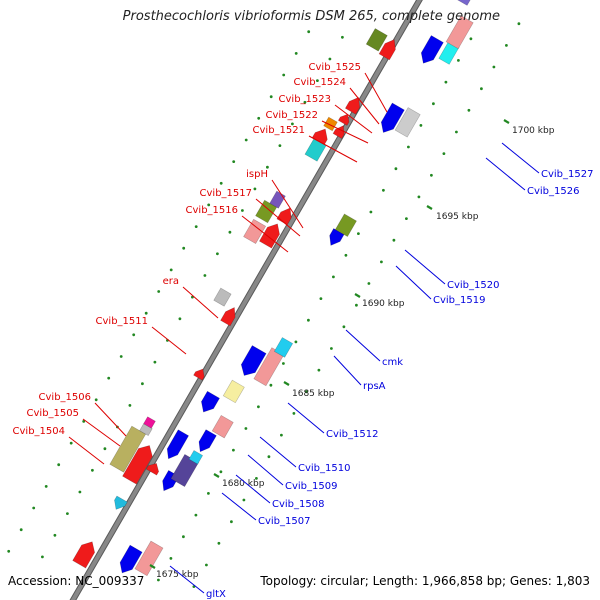  I want to click on gene-feature-cvib-1516-b, so click(255, 231).